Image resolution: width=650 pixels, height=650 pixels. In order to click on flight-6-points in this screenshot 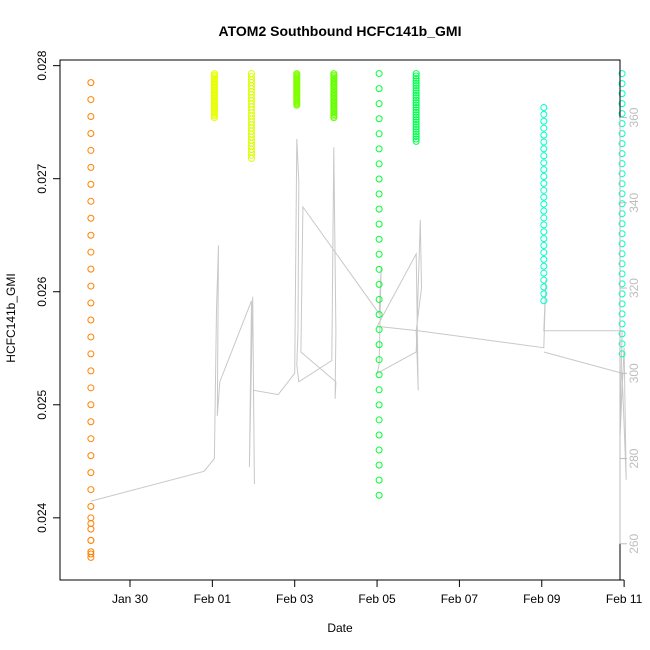, I will do `click(379, 284)`.